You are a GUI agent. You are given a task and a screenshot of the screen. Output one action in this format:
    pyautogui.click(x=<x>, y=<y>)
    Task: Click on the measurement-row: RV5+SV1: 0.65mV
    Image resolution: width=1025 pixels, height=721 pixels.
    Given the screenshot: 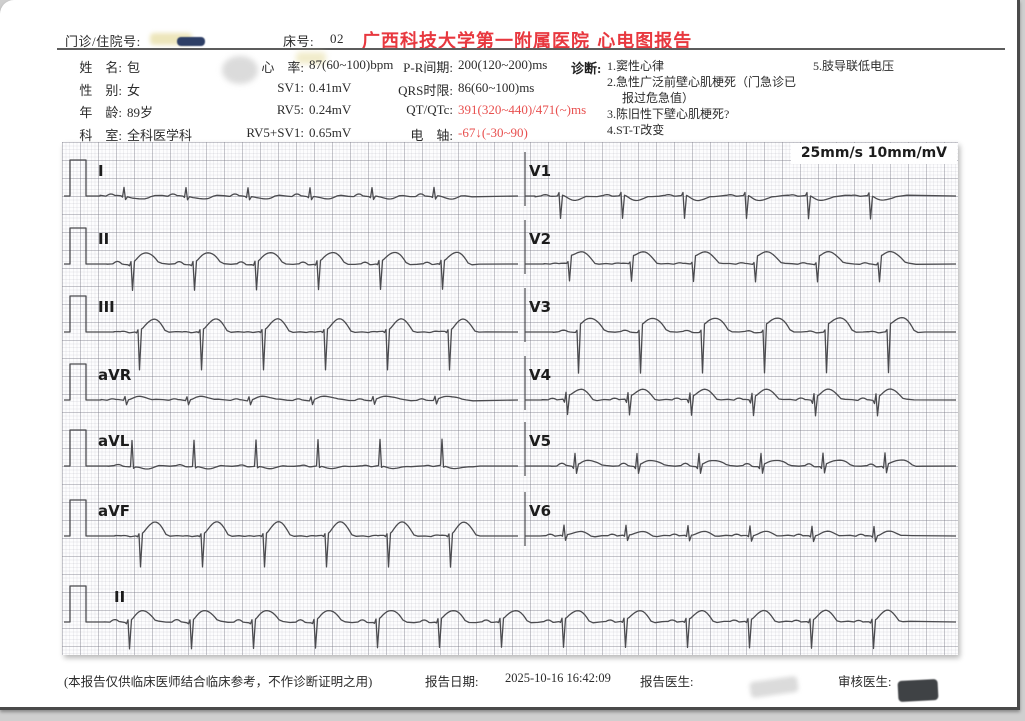 What is the action you would take?
    pyautogui.click(x=296, y=136)
    